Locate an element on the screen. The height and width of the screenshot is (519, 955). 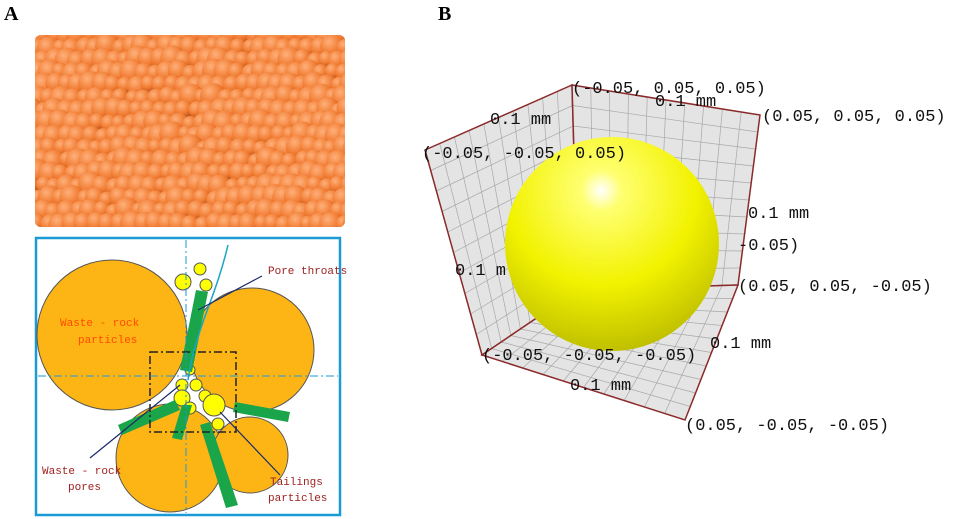
label: Pore throats is located at coordinates (307, 272).